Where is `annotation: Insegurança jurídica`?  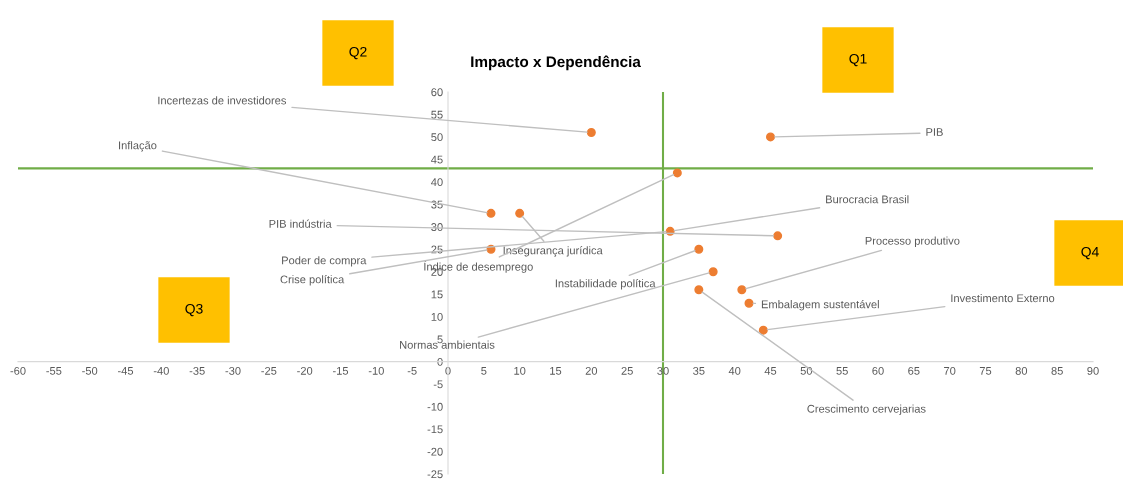 annotation: Insegurança jurídica is located at coordinates (553, 251).